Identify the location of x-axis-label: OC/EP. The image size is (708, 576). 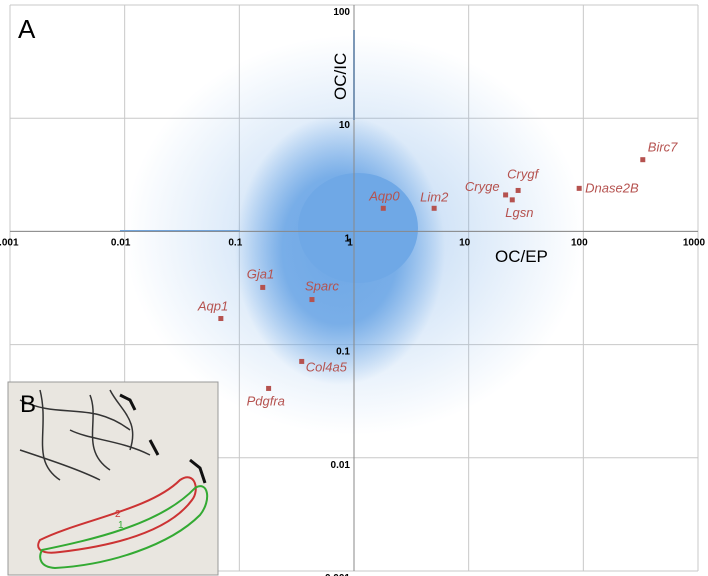
(521, 256).